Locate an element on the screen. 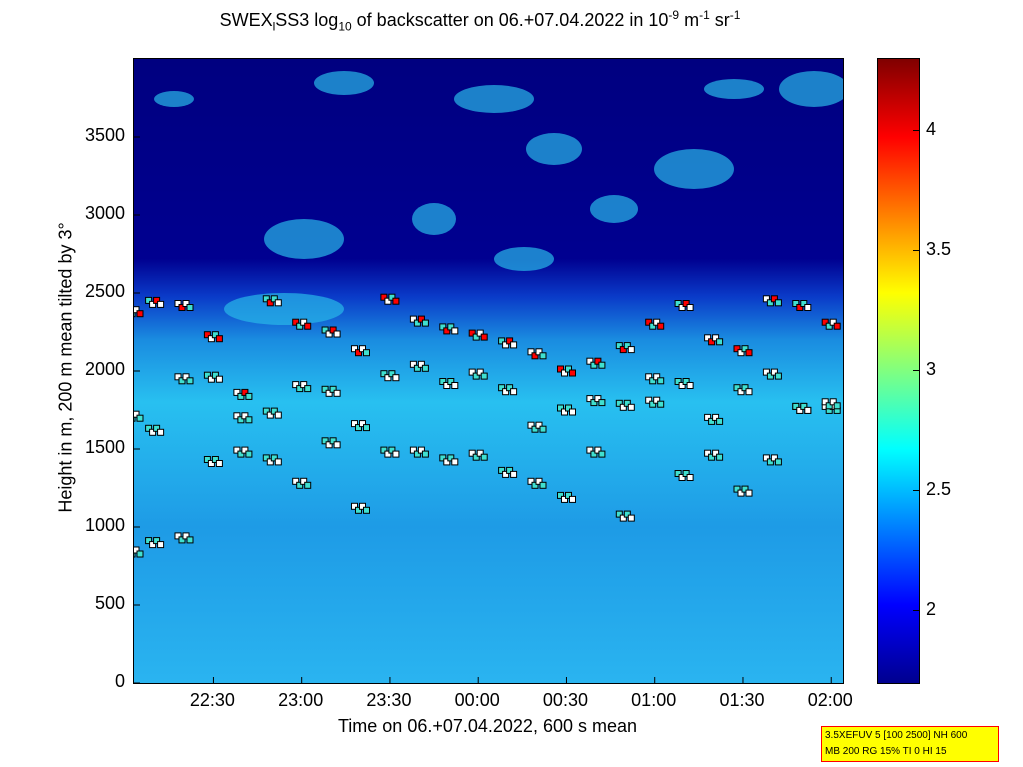  y-tick-label: 1500 is located at coordinates (104, 447).